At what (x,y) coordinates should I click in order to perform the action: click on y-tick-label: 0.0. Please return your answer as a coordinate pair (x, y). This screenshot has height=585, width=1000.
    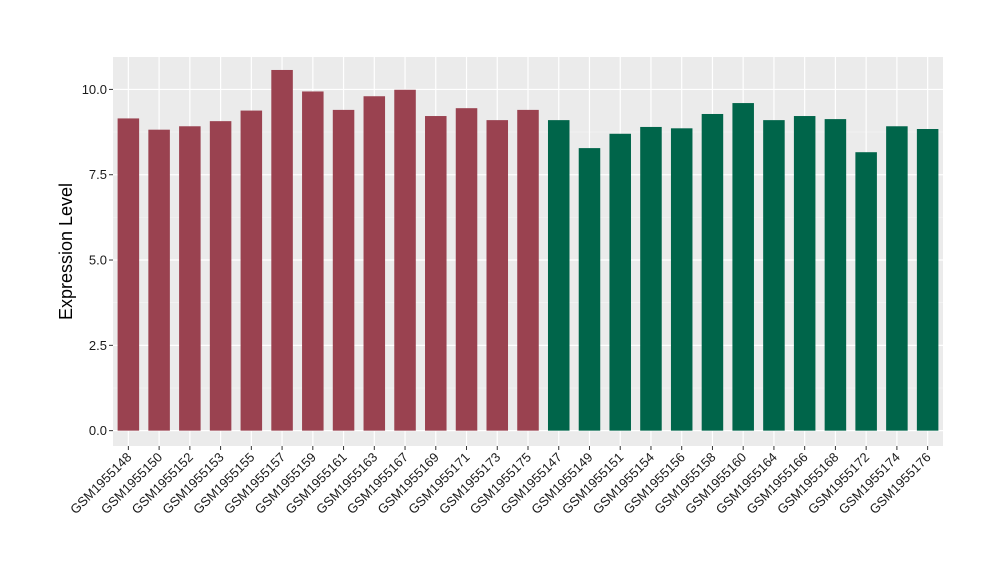
    Looking at the image, I should click on (98, 430).